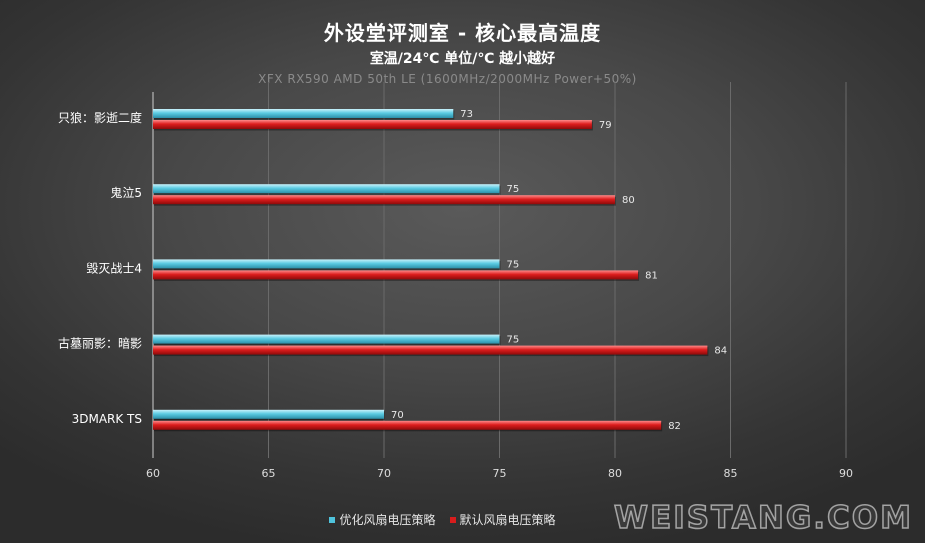 This screenshot has width=925, height=543. I want to click on category-label: 古墓丽影：暗影, so click(100, 343).